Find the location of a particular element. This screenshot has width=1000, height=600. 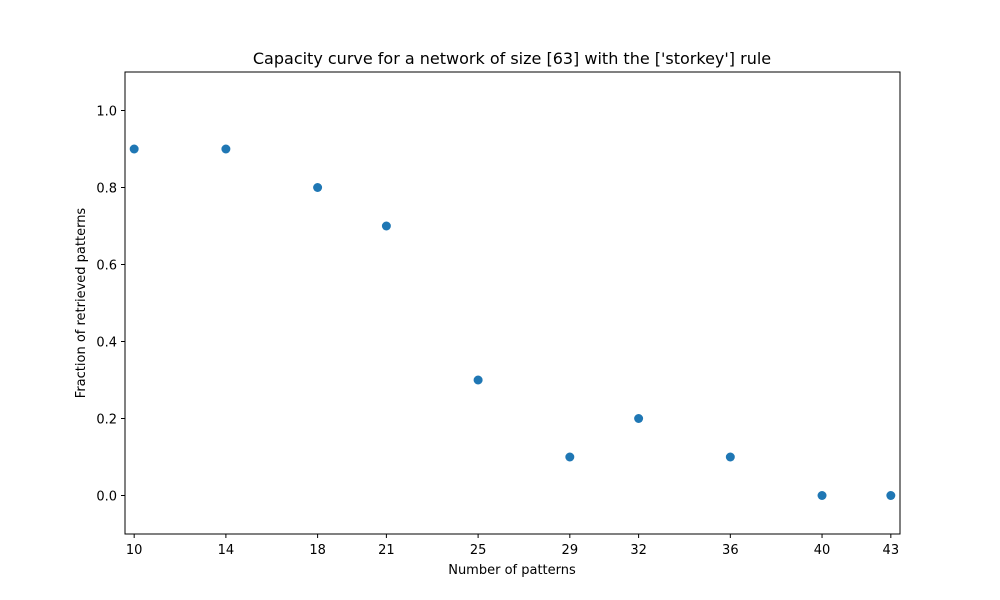

x-tick-label: 40 is located at coordinates (822, 550).